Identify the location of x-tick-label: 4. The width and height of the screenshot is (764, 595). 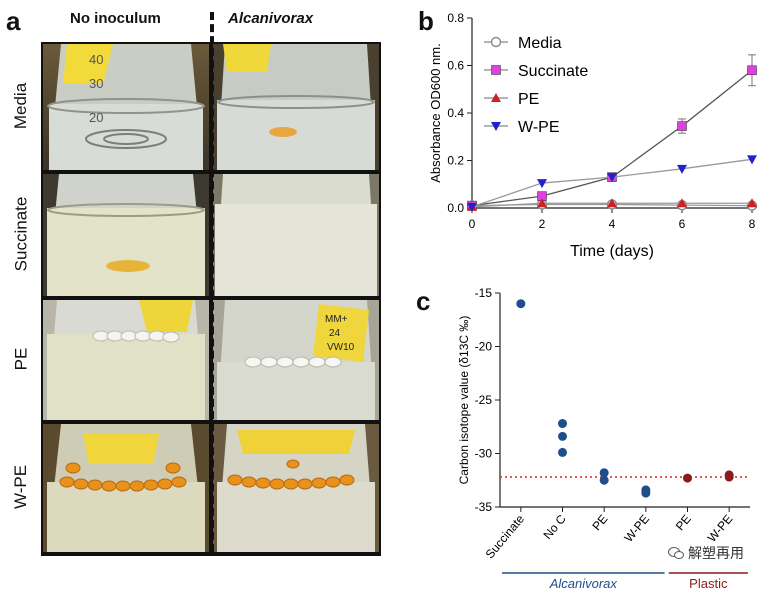
(612, 224).